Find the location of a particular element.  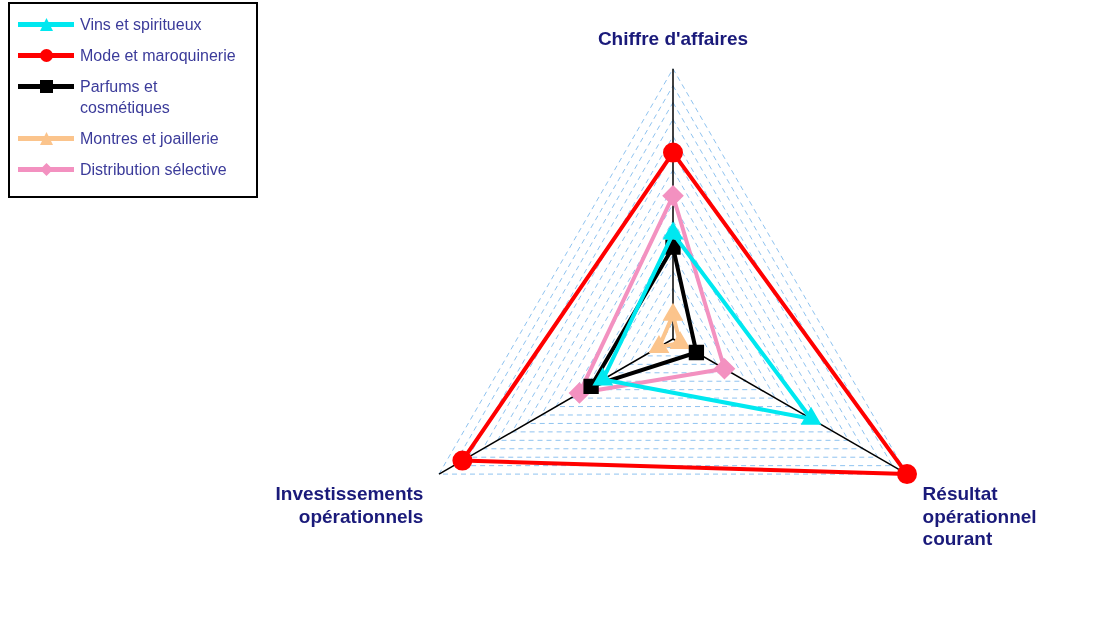

legend-label: Mode et maroquinerie is located at coordinates (158, 56).